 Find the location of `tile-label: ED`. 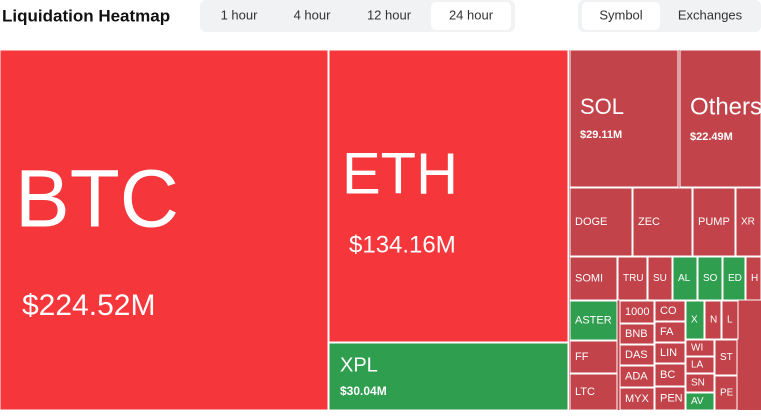

tile-label: ED is located at coordinates (735, 278).